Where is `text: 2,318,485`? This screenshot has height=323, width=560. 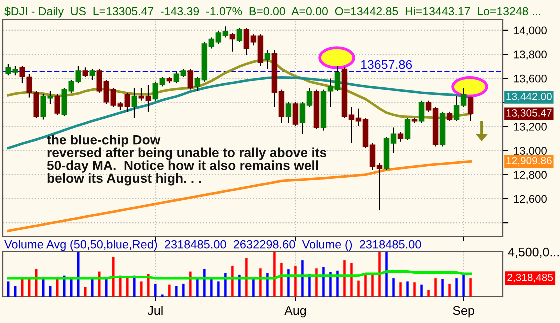 text: 2,318,485 is located at coordinates (531, 278).